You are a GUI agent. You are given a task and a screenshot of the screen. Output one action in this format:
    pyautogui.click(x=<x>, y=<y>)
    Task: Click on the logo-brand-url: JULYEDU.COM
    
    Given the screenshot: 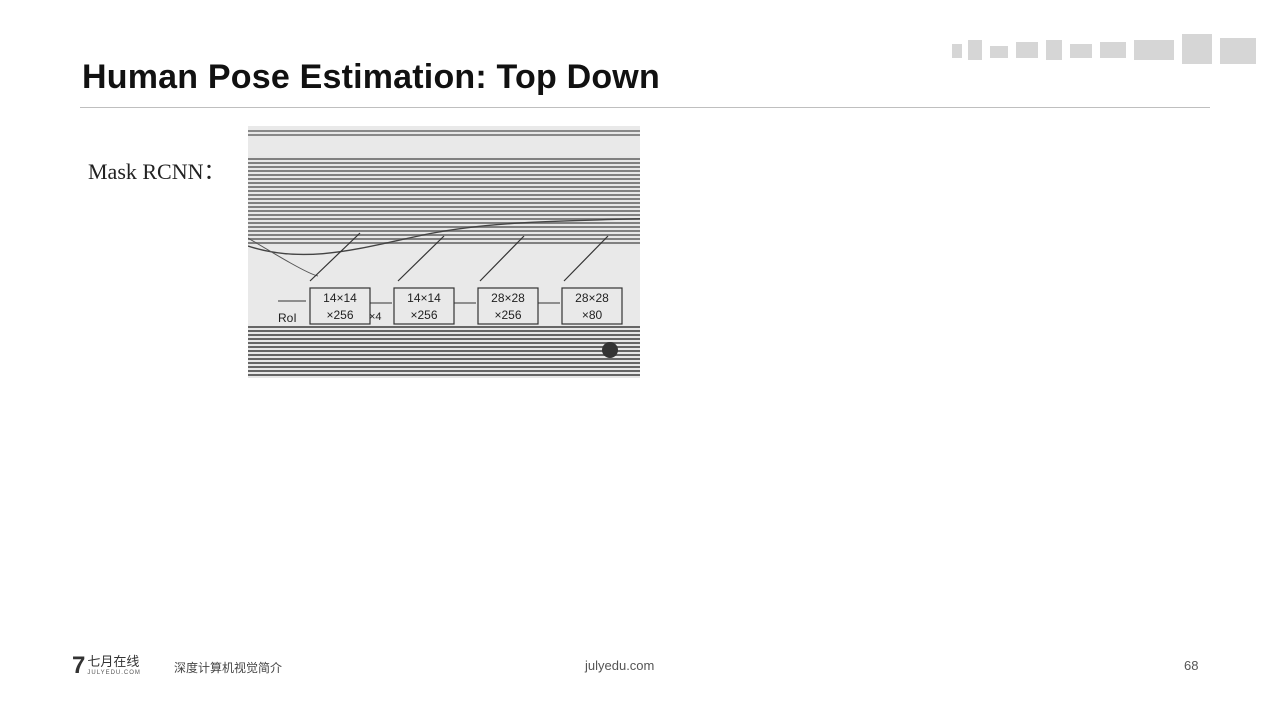 What is the action you would take?
    pyautogui.click(x=114, y=672)
    